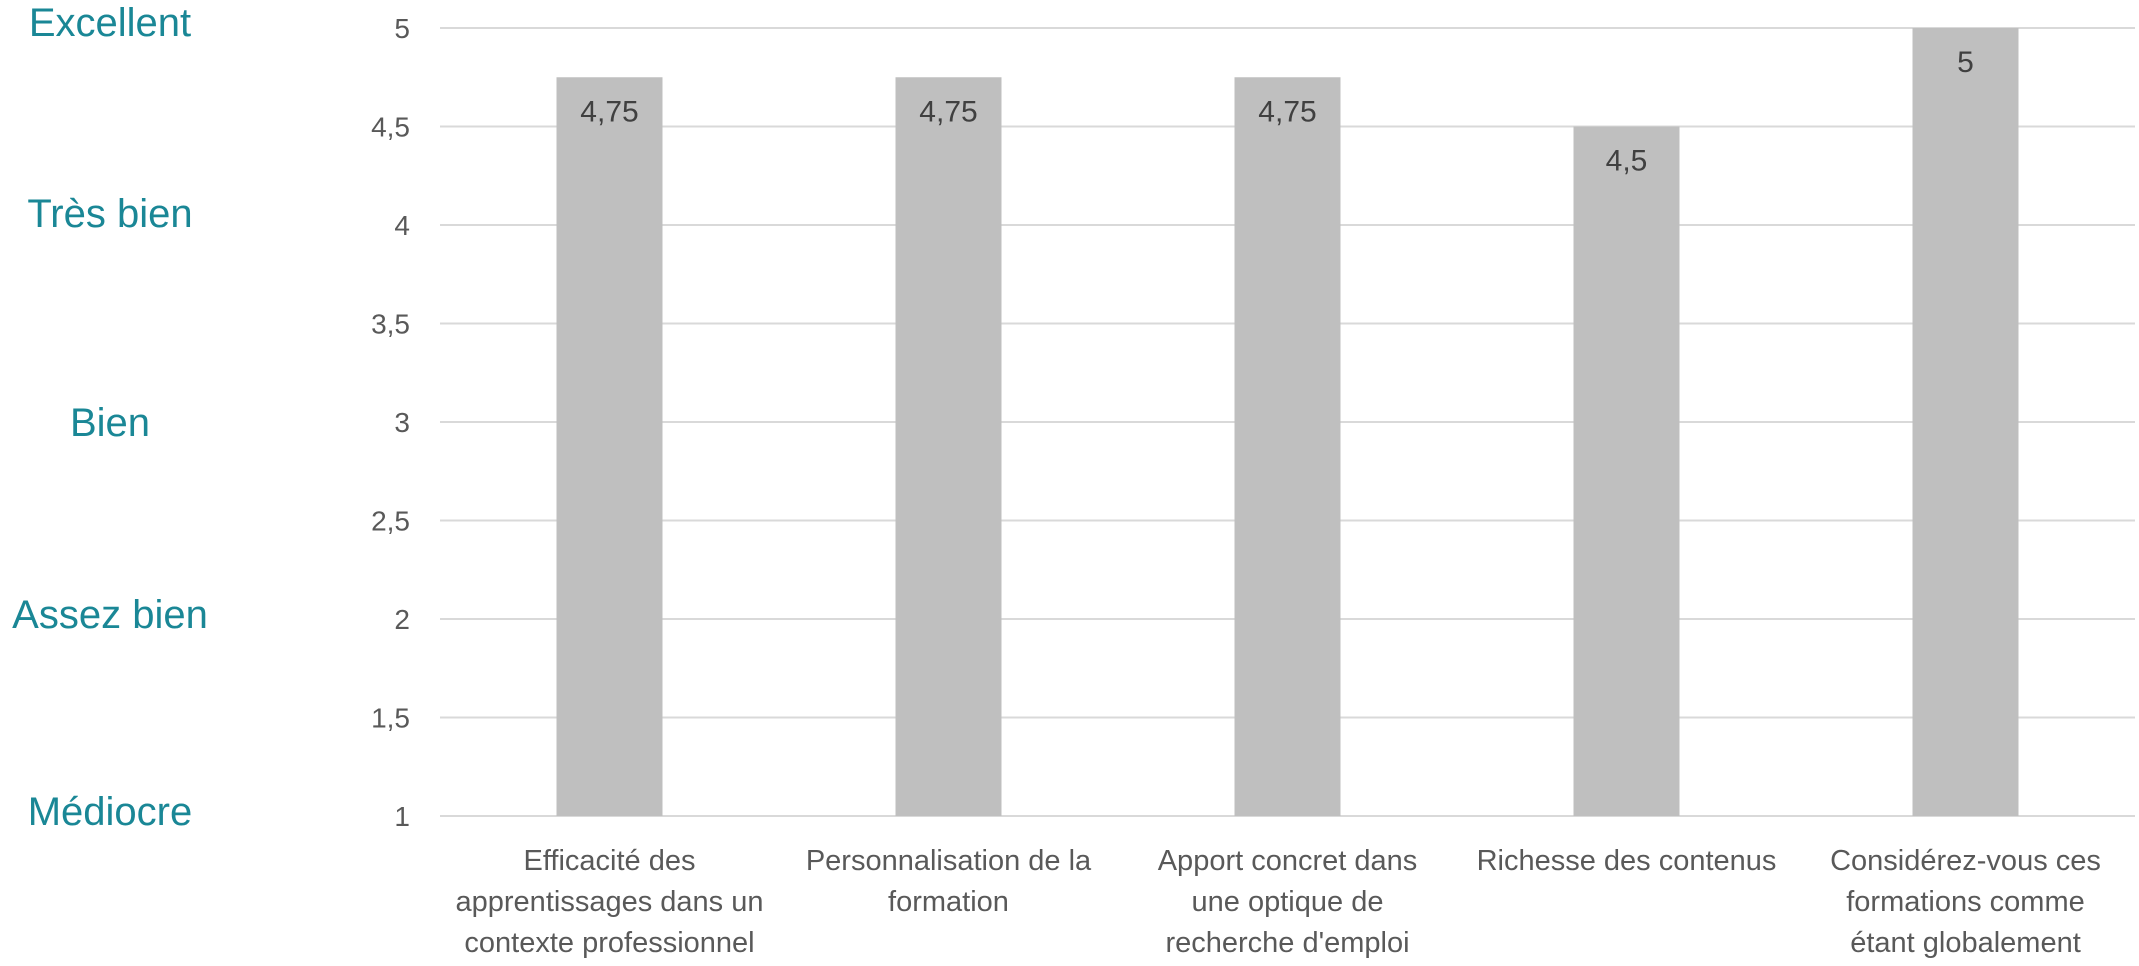  Describe the element at coordinates (1287, 943) in the screenshot. I see `category-label-line: recherche d'emploi` at that location.